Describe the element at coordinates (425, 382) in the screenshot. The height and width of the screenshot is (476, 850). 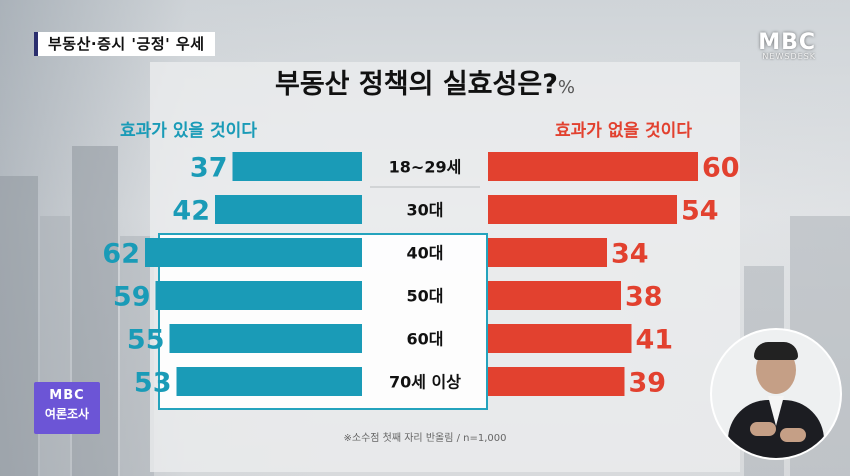
I see `category-label: 70세 이상` at that location.